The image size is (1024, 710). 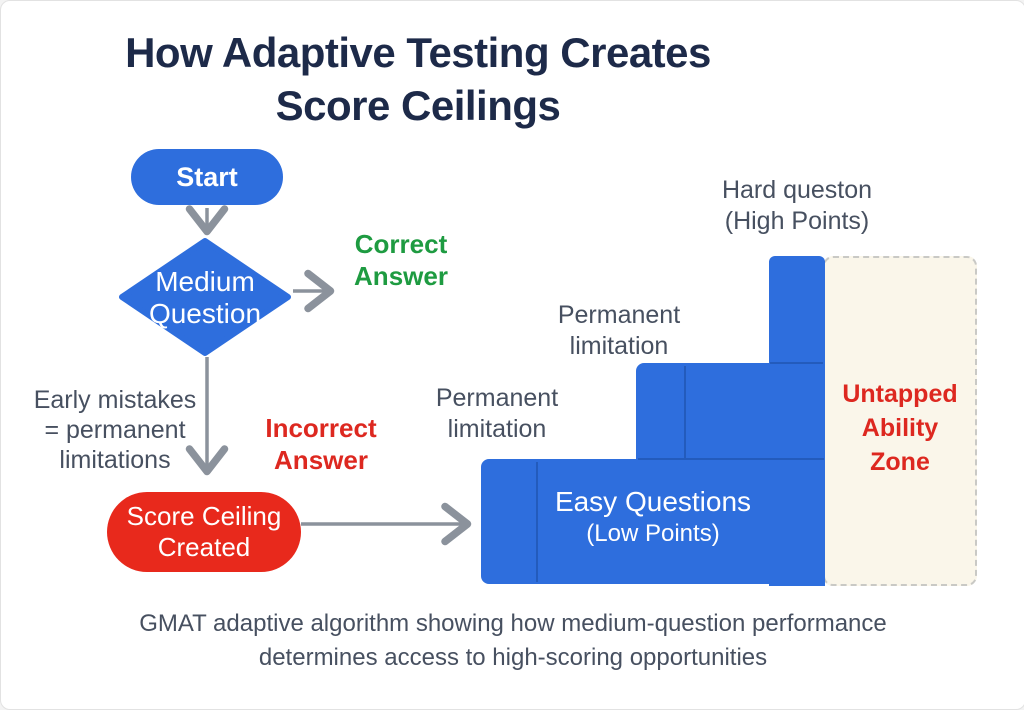 What do you see at coordinates (321, 444) in the screenshot?
I see `incorrect-answer-label: Incorrect Answer` at bounding box center [321, 444].